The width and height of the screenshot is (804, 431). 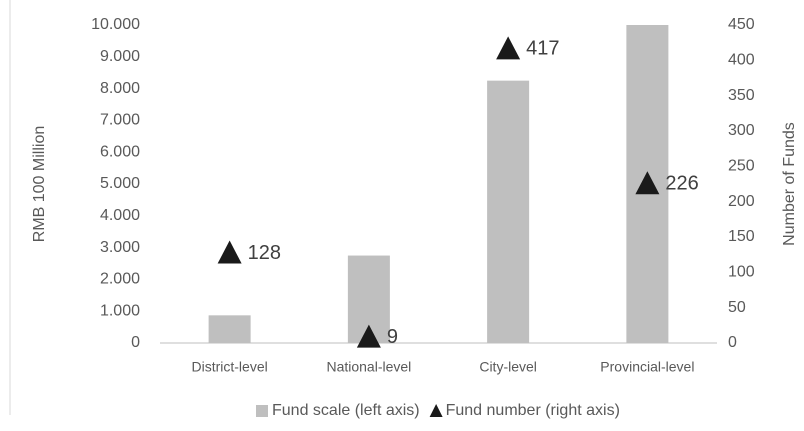 What do you see at coordinates (120, 310) in the screenshot?
I see `y-tick-label: 1.000` at bounding box center [120, 310].